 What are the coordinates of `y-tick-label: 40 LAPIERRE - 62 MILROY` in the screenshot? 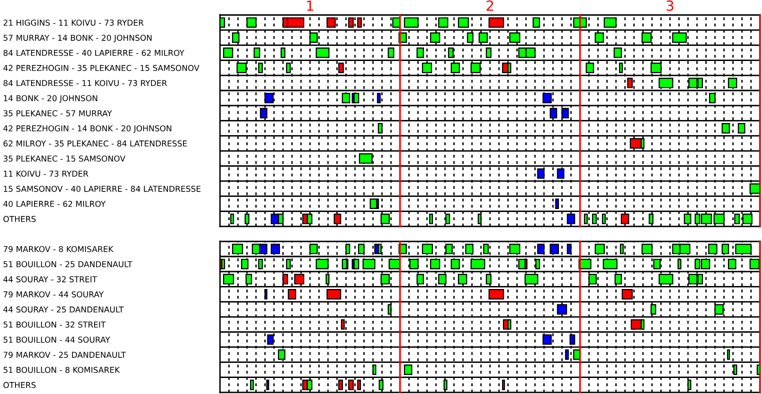 It's located at (54, 203).